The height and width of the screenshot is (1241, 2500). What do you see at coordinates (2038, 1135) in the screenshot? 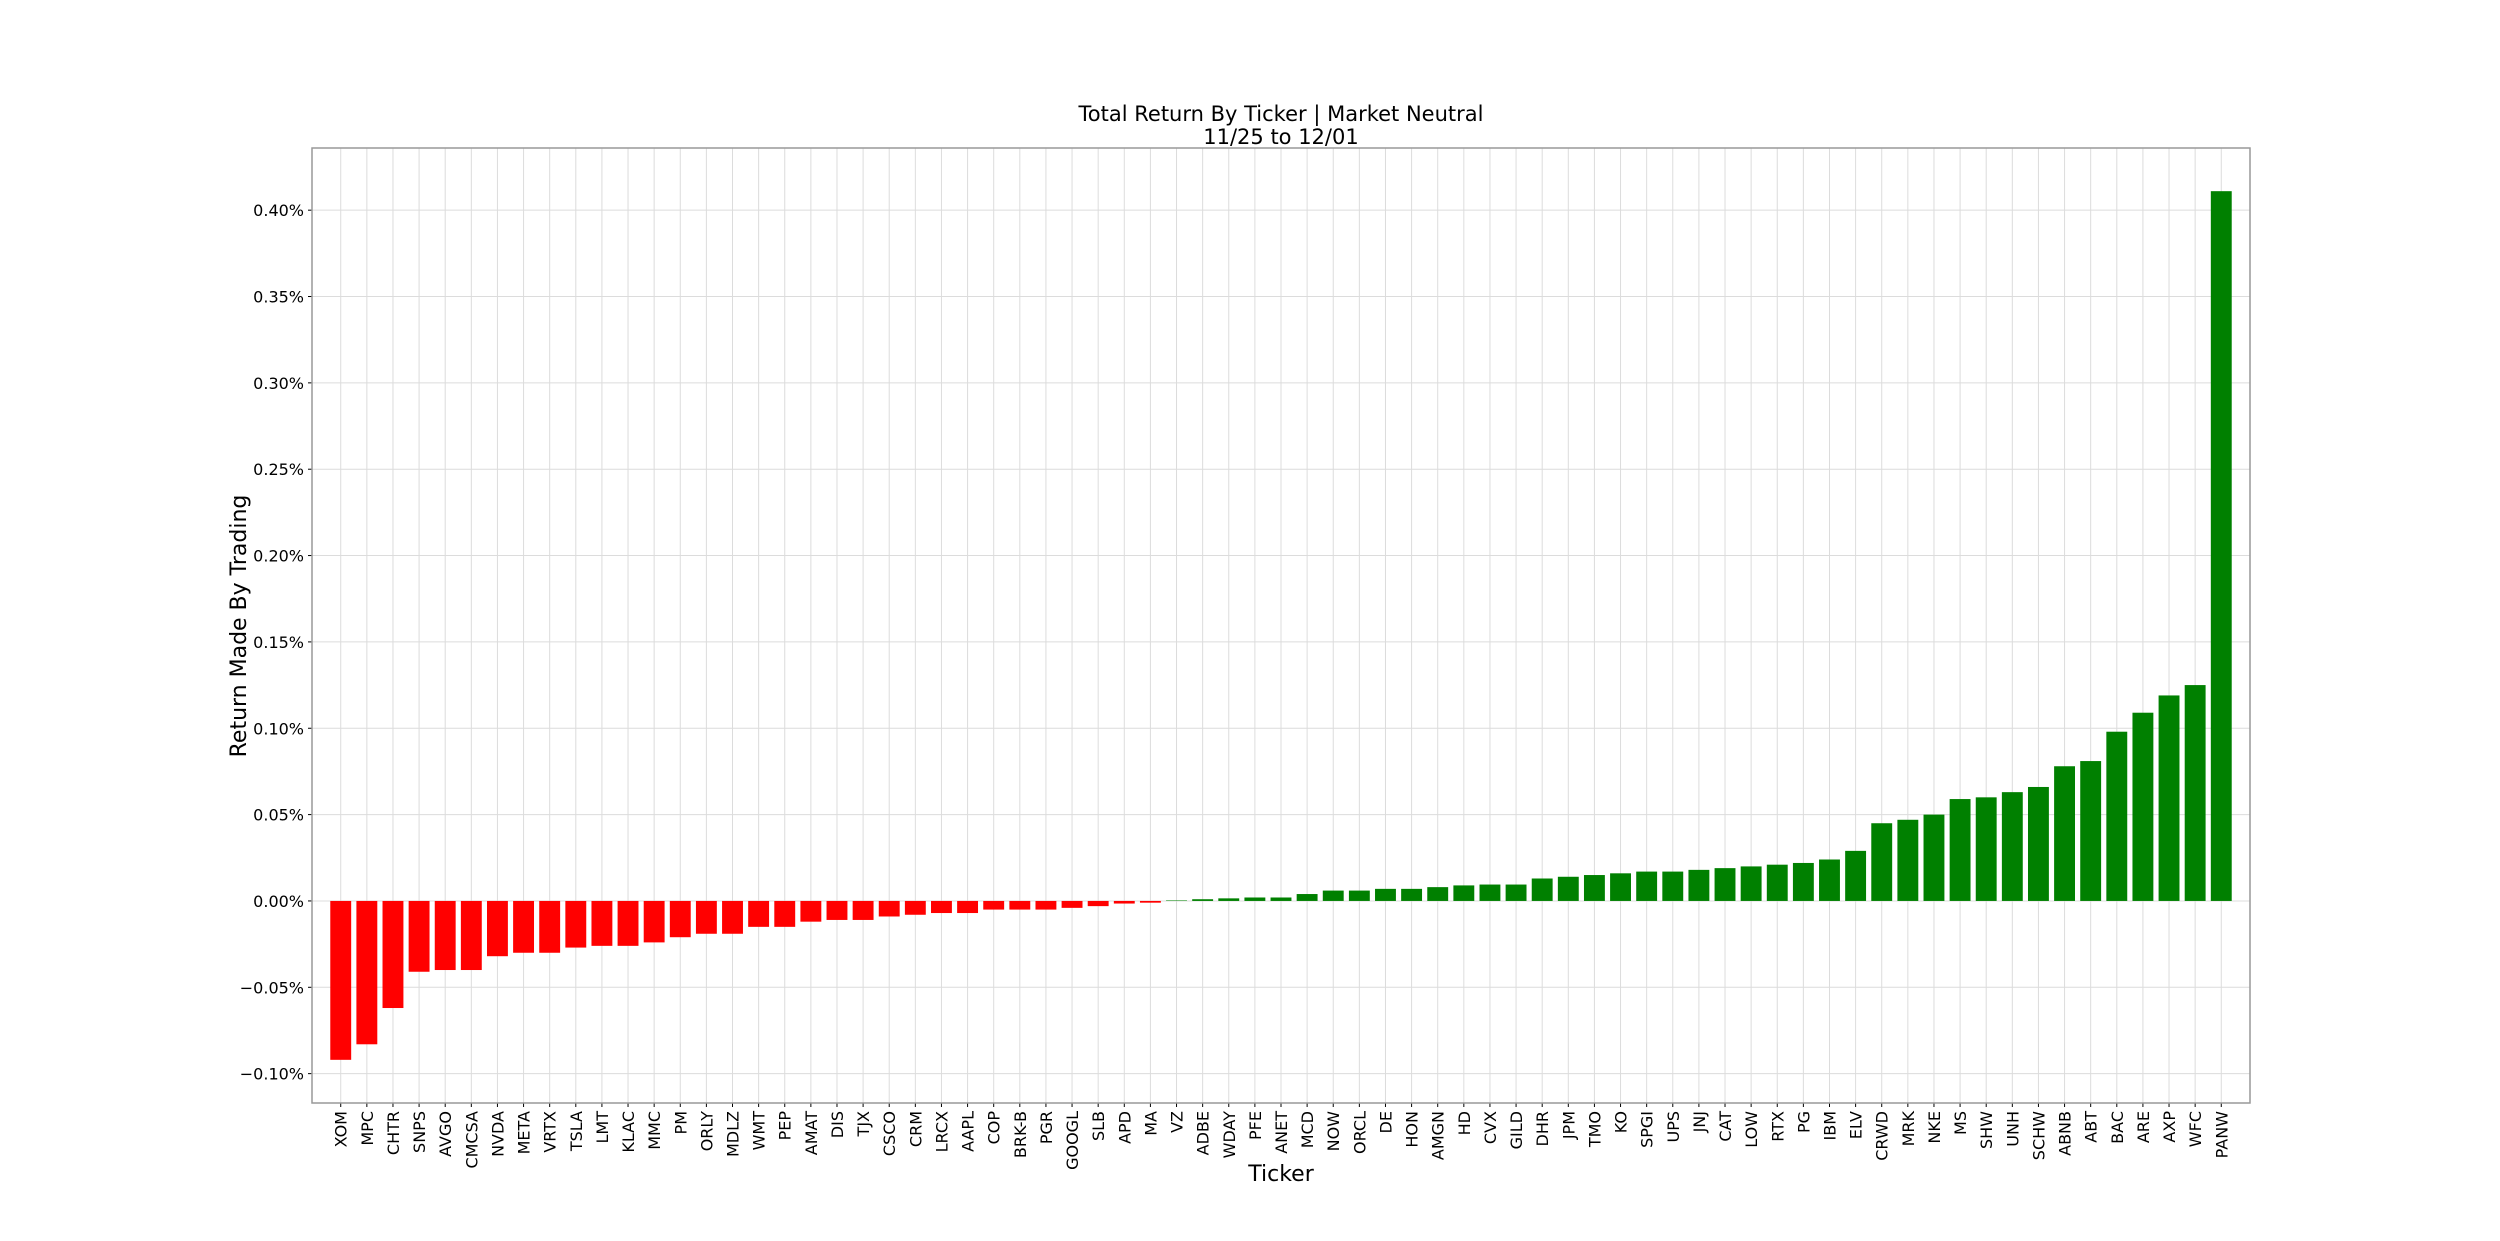
I see `x-tick-label: SCHW` at bounding box center [2038, 1135].